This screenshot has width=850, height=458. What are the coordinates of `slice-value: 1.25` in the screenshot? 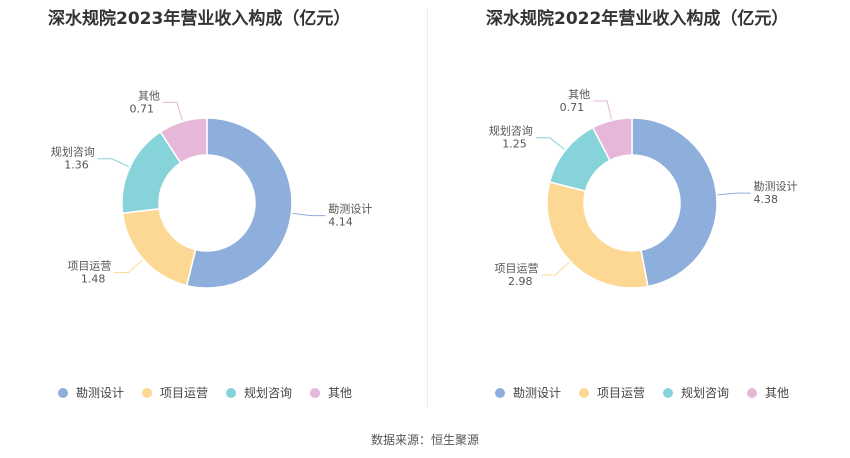 It's located at (514, 144).